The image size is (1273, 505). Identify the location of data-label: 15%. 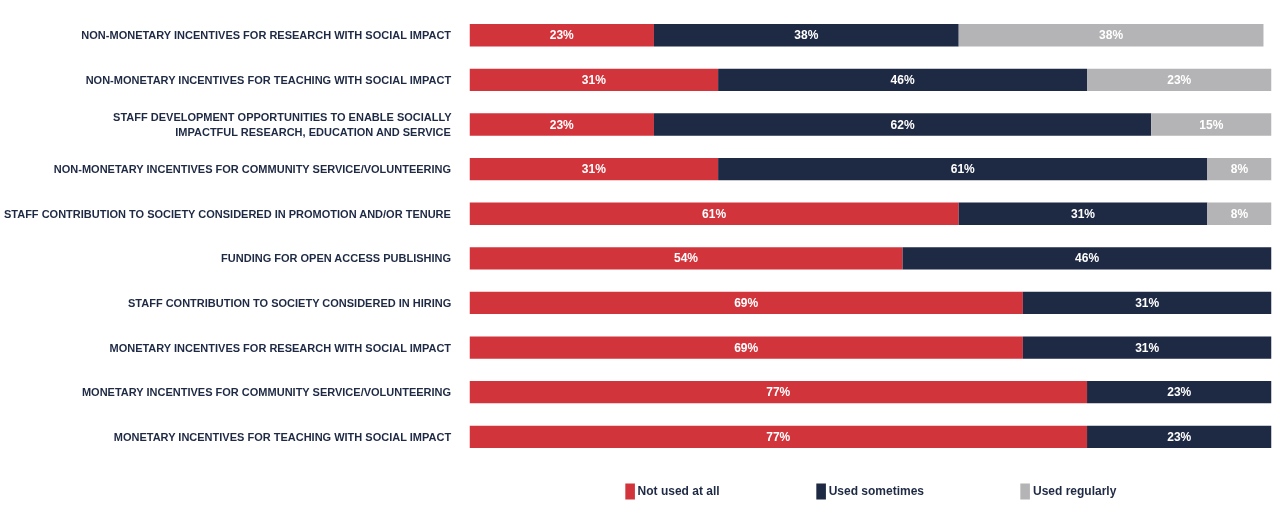
(1211, 124).